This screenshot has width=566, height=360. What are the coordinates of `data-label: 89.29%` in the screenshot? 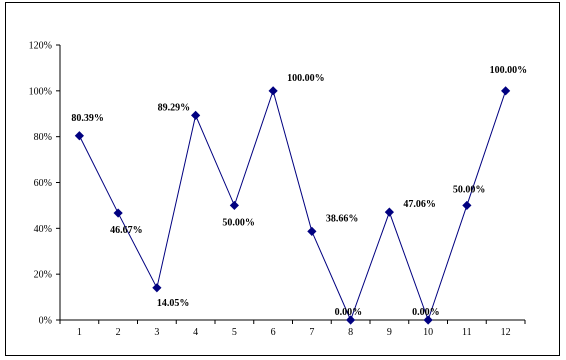 It's located at (174, 107).